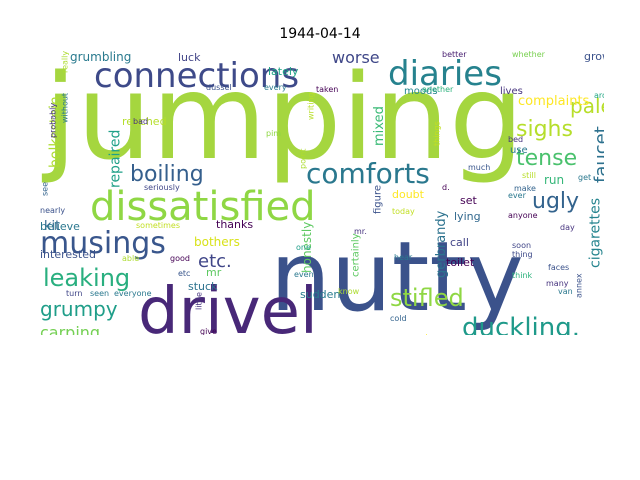  Describe the element at coordinates (519, 150) in the screenshot. I see `word-use: use` at that location.